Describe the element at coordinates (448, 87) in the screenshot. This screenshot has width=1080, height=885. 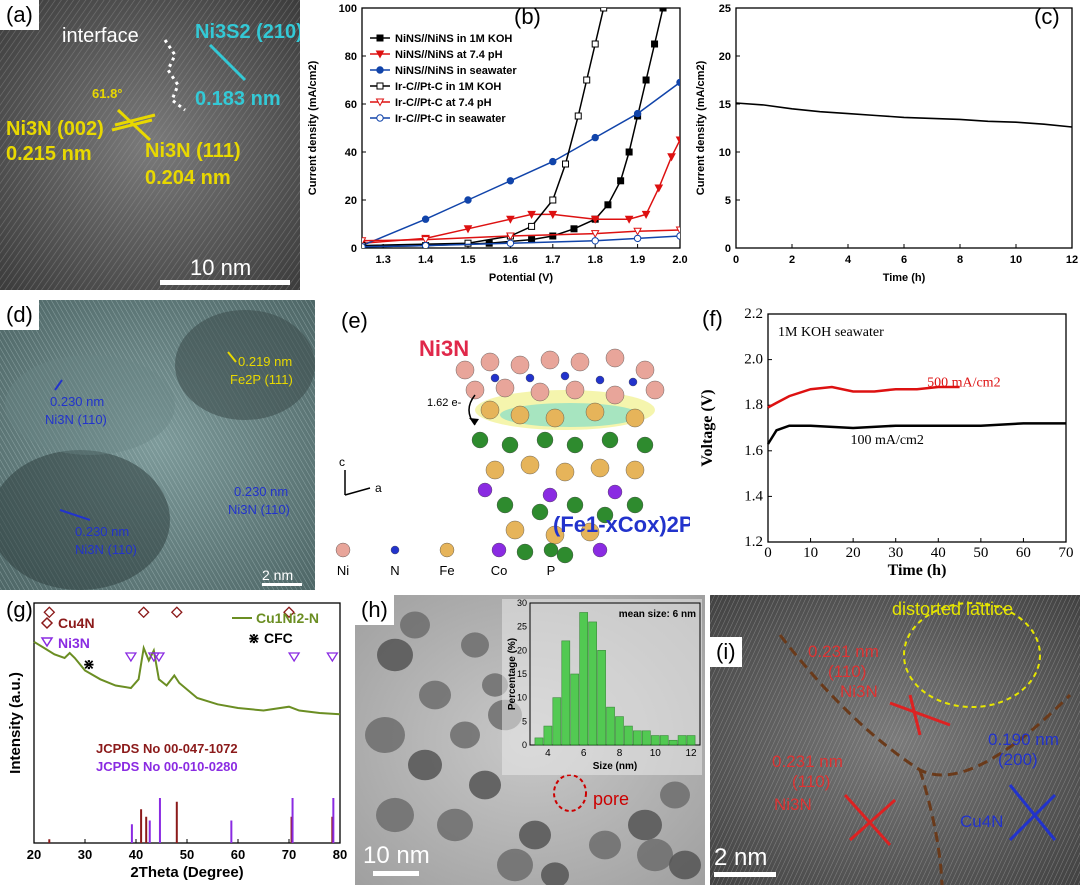
I see `legend-entry: Ir-C//Pt-C in 1M KOH` at that location.